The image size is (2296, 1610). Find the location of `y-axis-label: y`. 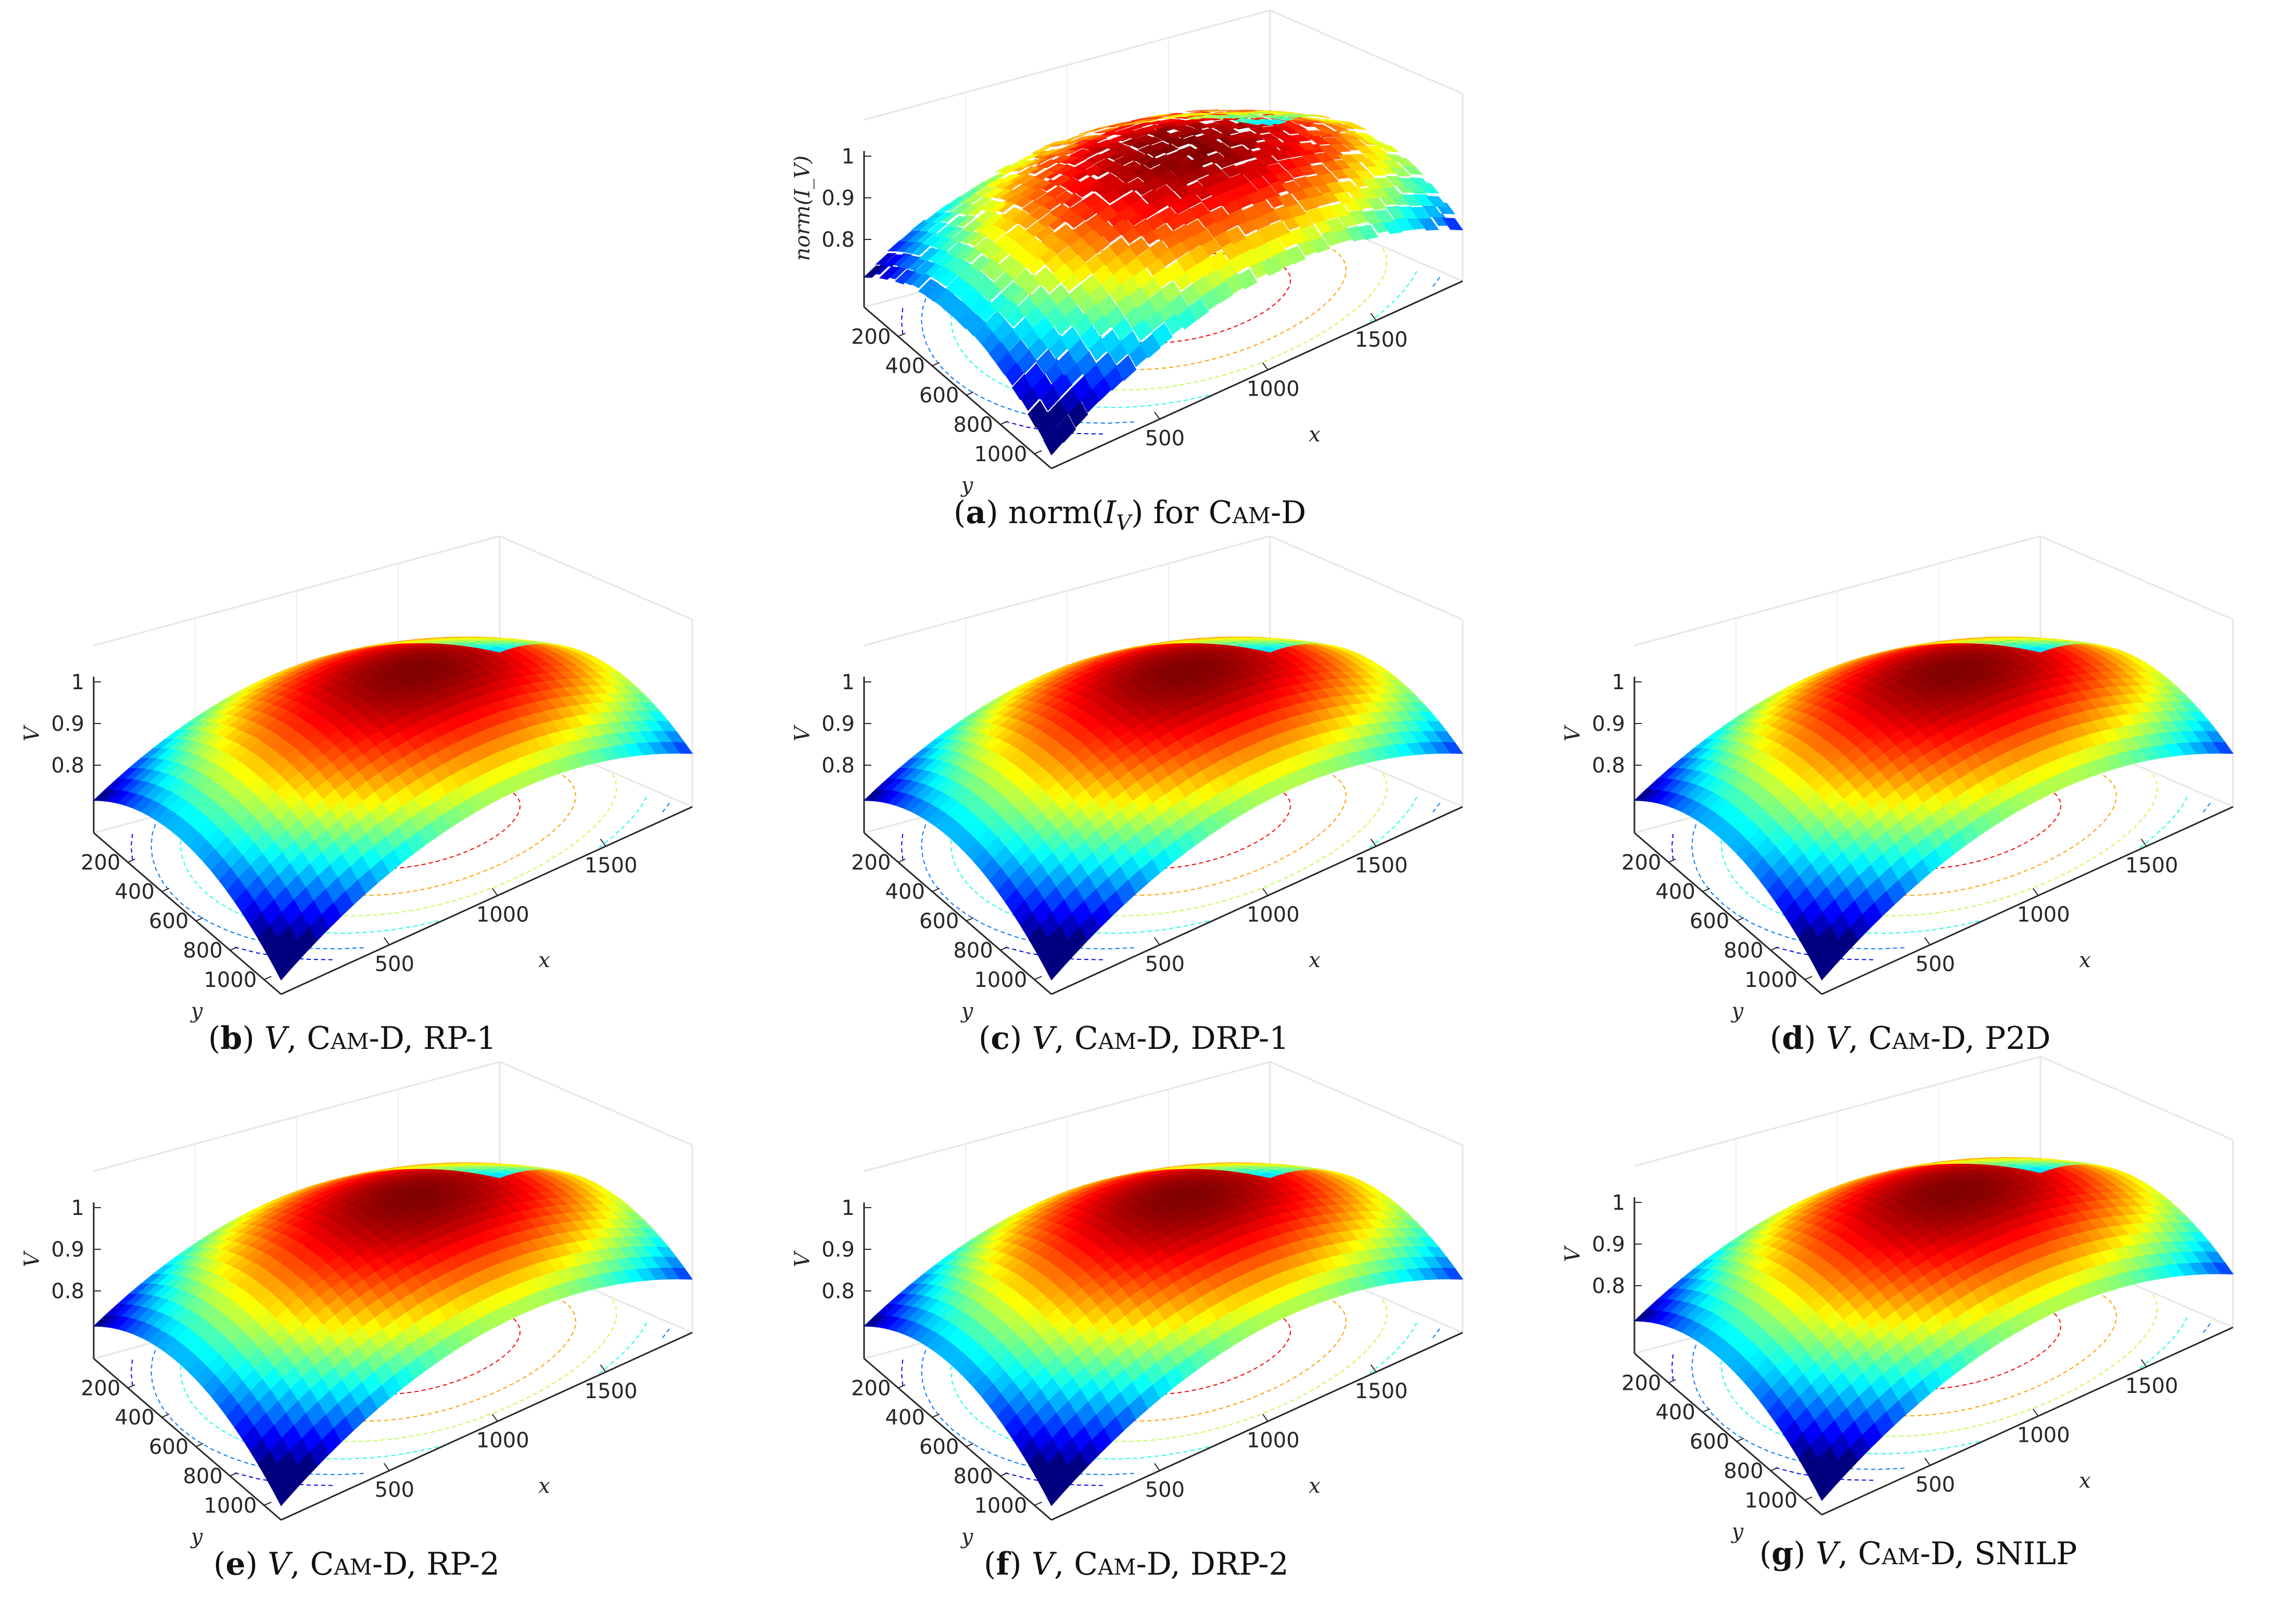

y-axis-label: y is located at coordinates (967, 1011).